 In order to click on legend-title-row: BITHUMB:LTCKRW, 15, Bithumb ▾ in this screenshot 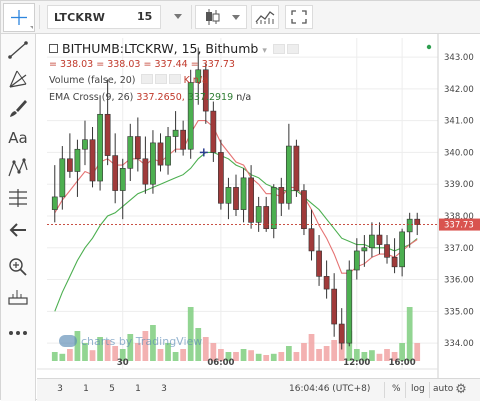, I will do `click(174, 48)`.